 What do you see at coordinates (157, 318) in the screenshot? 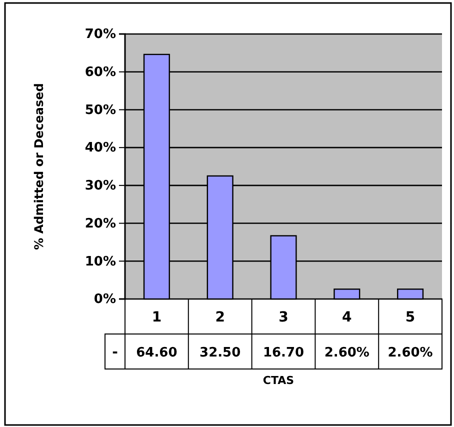
I see `x-tick-label: 1` at bounding box center [157, 318].